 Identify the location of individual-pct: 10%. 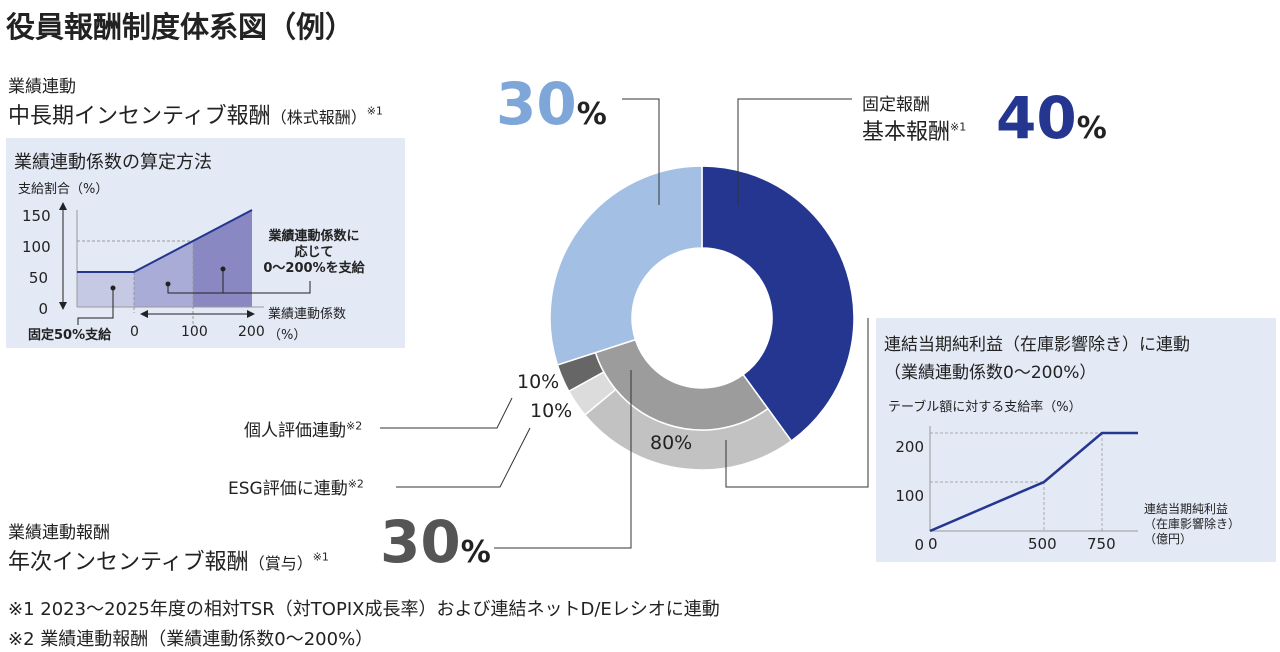
(538, 382).